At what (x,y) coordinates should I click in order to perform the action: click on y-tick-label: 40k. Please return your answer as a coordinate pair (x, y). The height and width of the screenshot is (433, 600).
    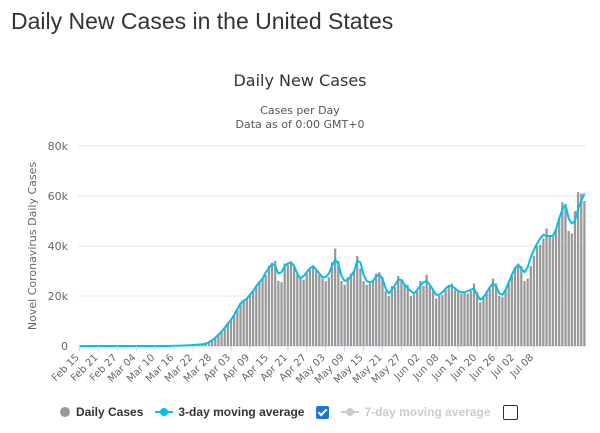
    Looking at the image, I should click on (58, 246).